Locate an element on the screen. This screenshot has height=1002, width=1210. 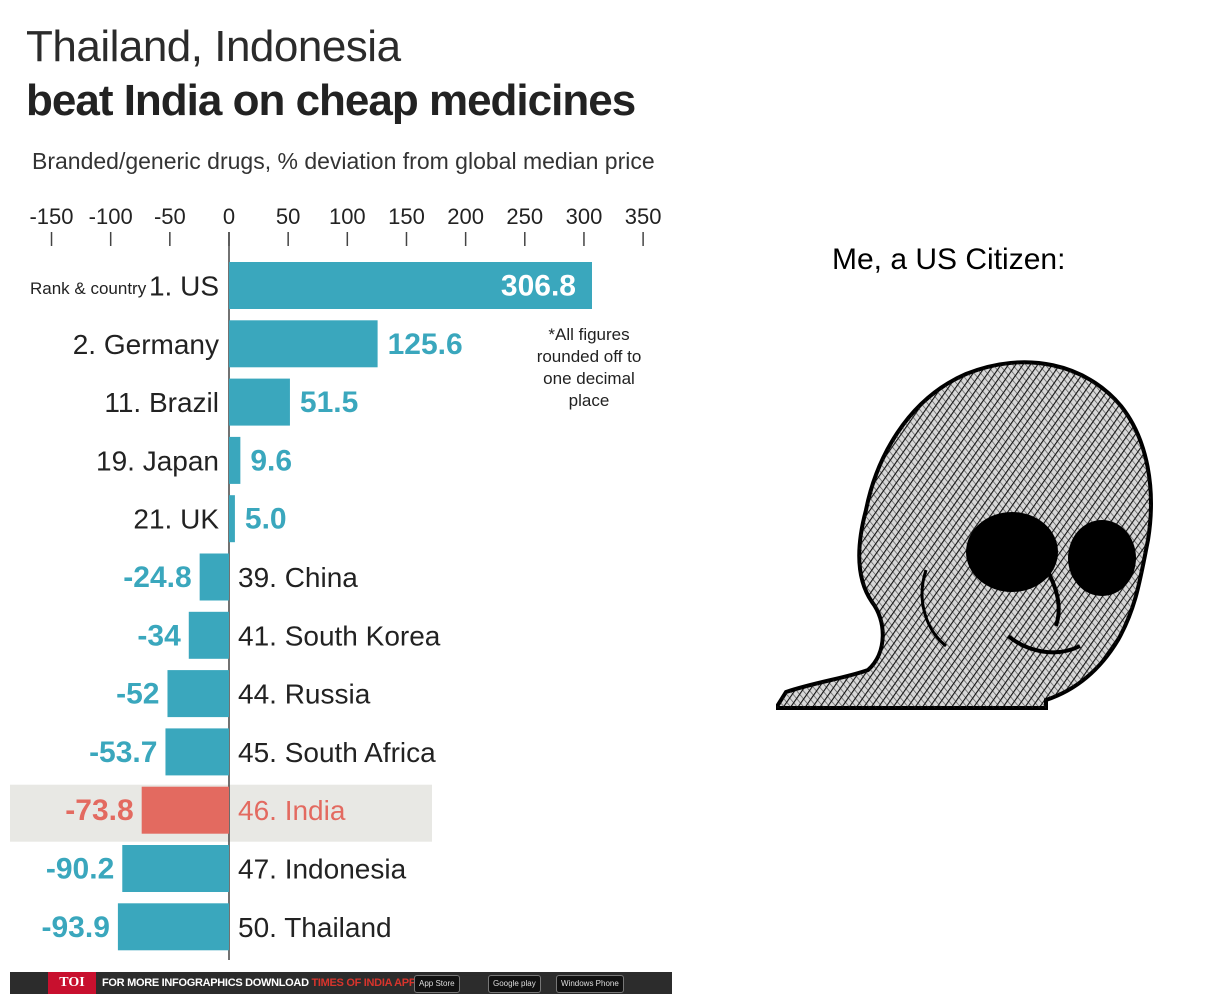
toi-logo: TOI is located at coordinates (72, 983).